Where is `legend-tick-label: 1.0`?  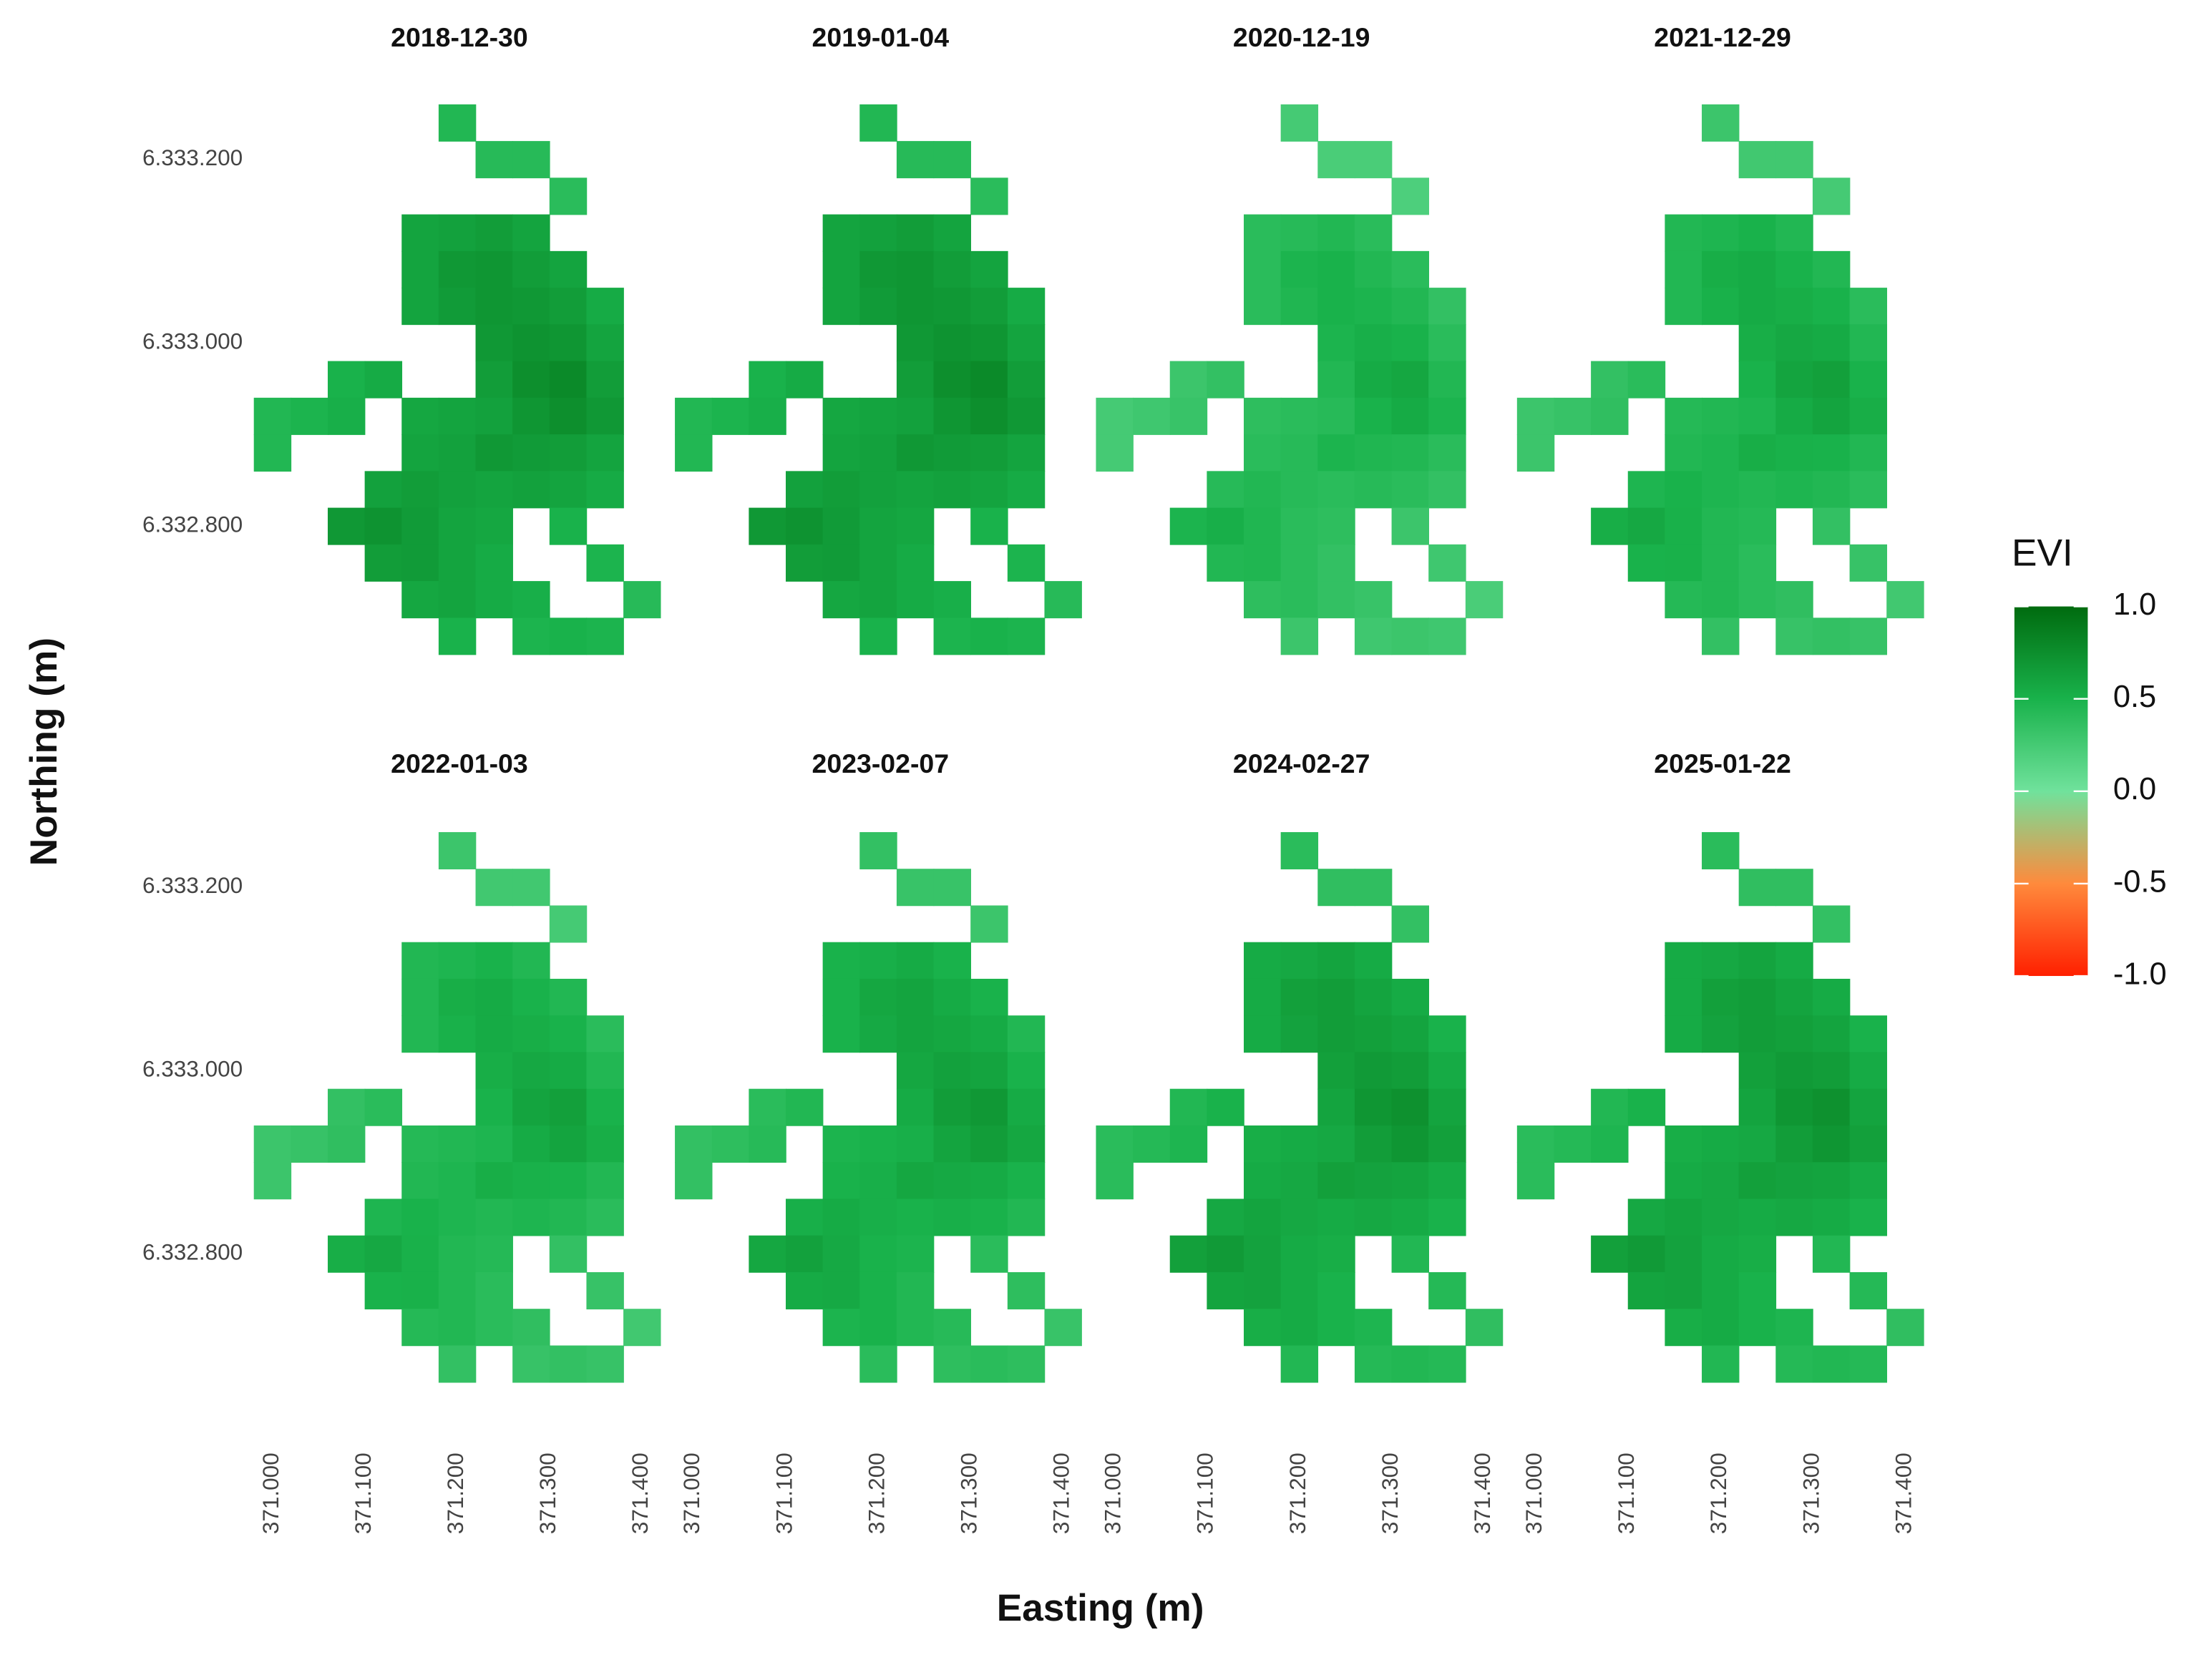 legend-tick-label: 1.0 is located at coordinates (2134, 605).